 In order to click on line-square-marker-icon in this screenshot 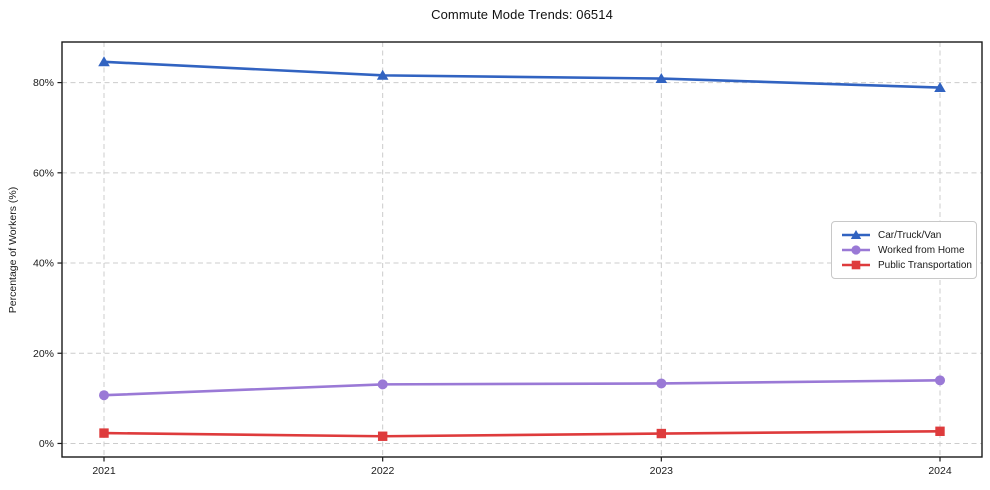, I will do `click(856, 265)`.